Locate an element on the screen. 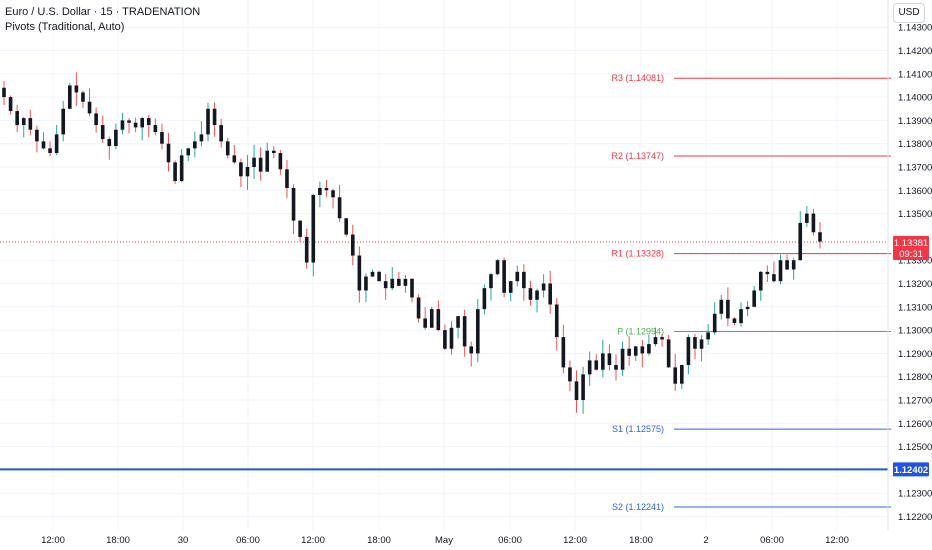  symbol-title: Euro / U.S. Dollar · 15 · TRADENATION is located at coordinates (103, 12).